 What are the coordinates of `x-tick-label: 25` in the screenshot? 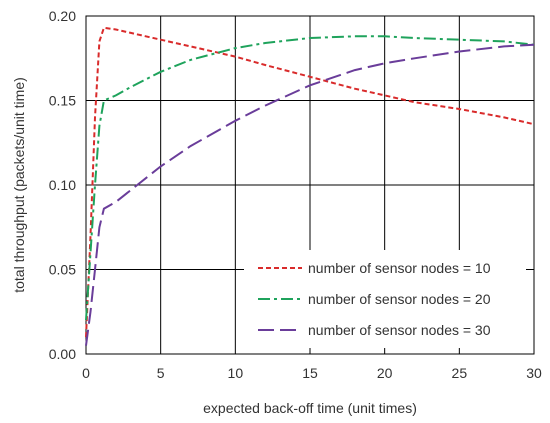 It's located at (460, 373).